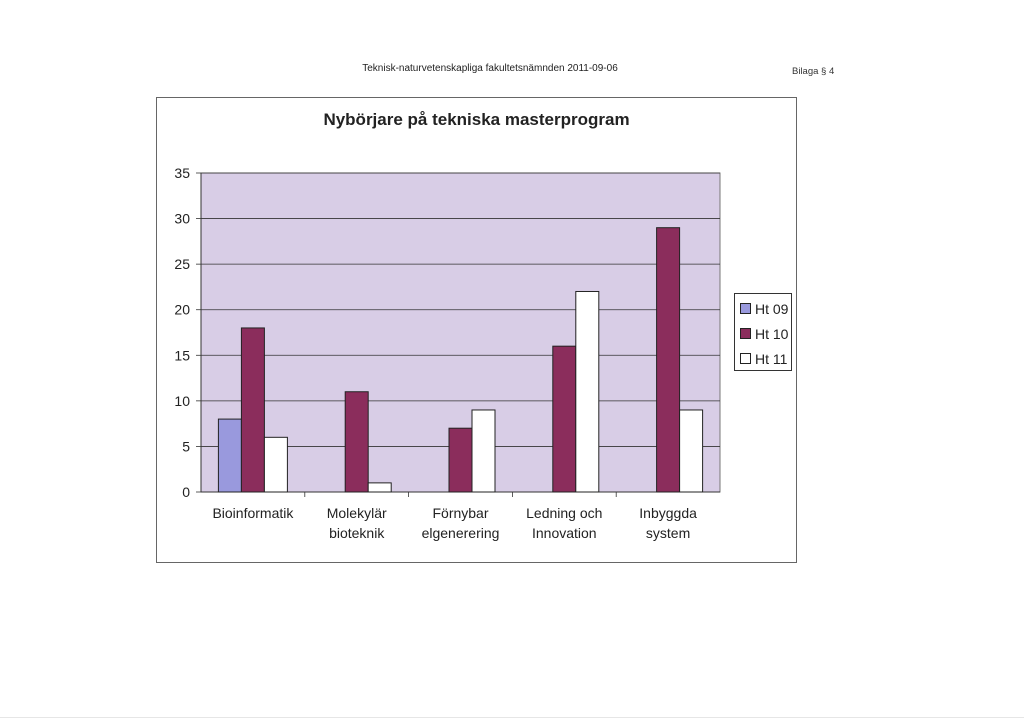  I want to click on legend-item-ht10: Ht 10, so click(765, 333).